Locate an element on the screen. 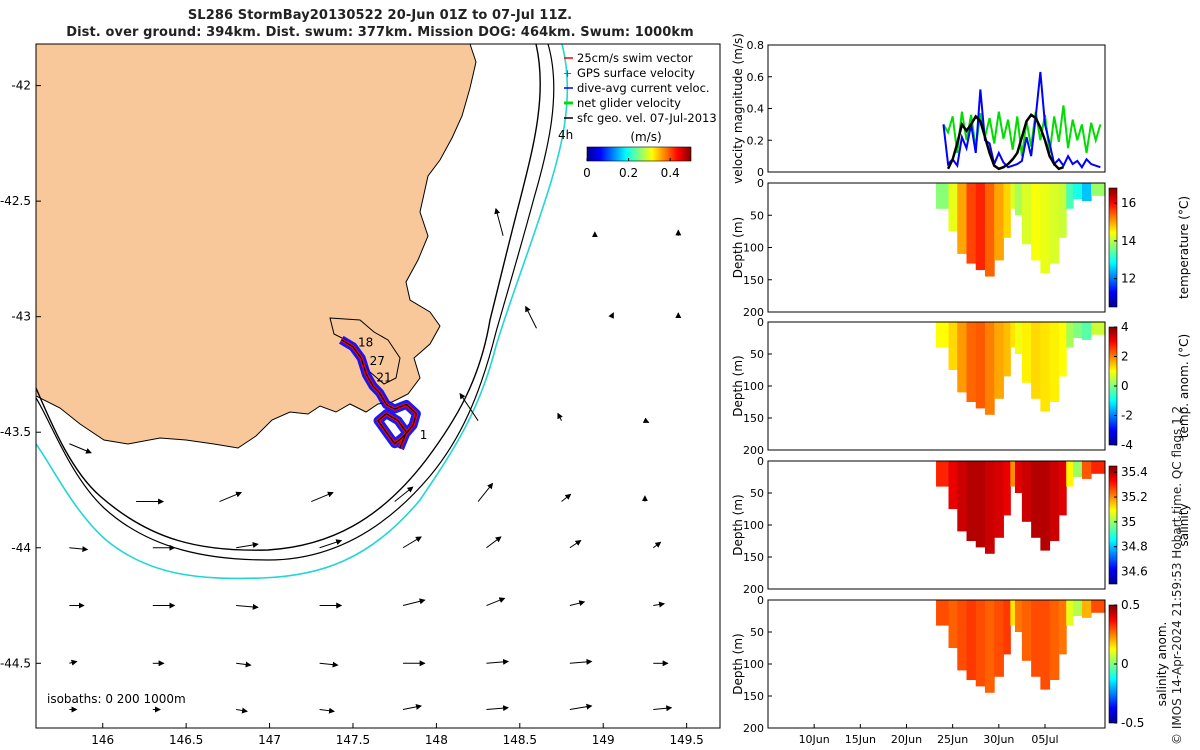 This screenshot has width=1200, height=750. map-x-tick-label: 149.5 is located at coordinates (686, 740).